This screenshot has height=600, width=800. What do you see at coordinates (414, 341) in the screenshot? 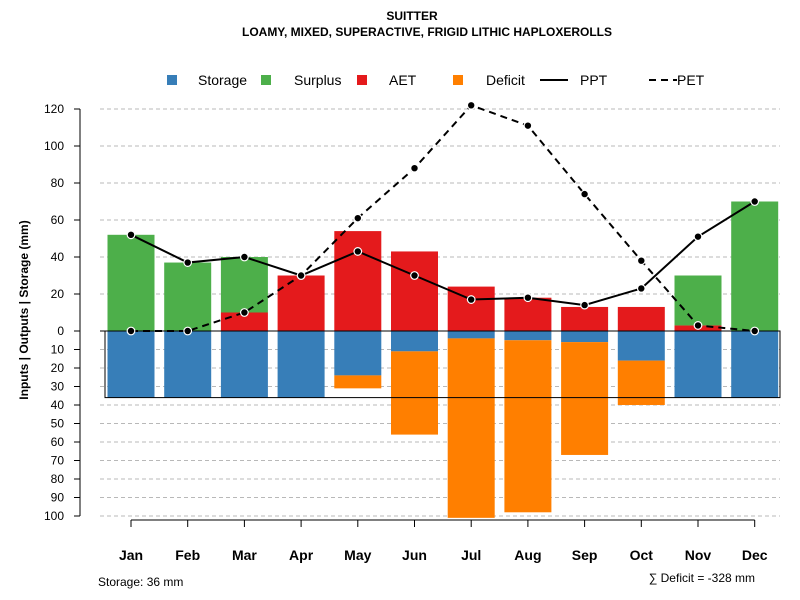
I see `storage-bar-jun` at bounding box center [414, 341].